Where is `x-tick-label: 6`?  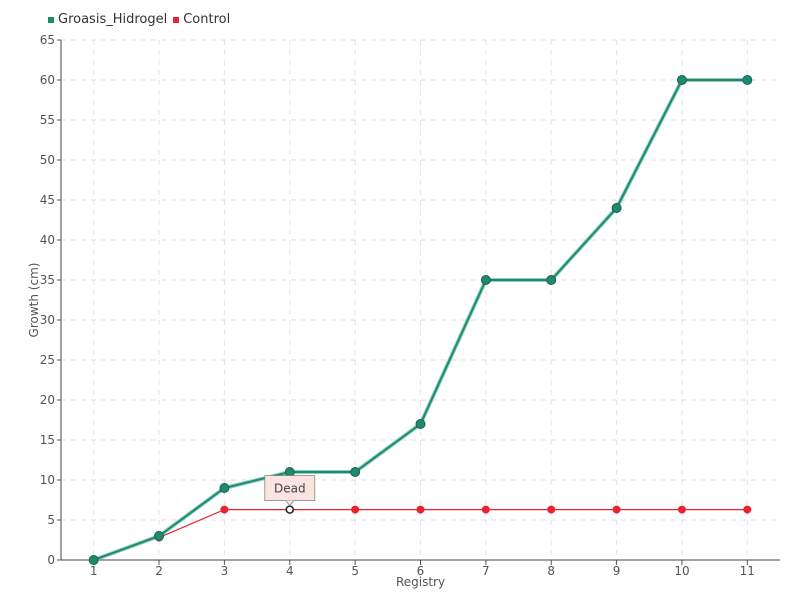 x-tick-label: 6 is located at coordinates (421, 571).